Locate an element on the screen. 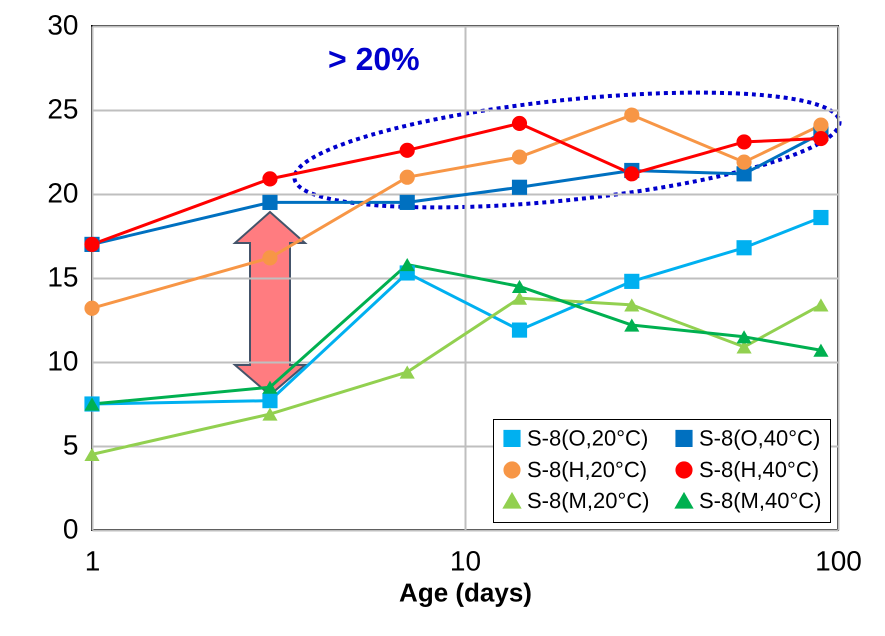  annotation: > 20% is located at coordinates (374, 59).